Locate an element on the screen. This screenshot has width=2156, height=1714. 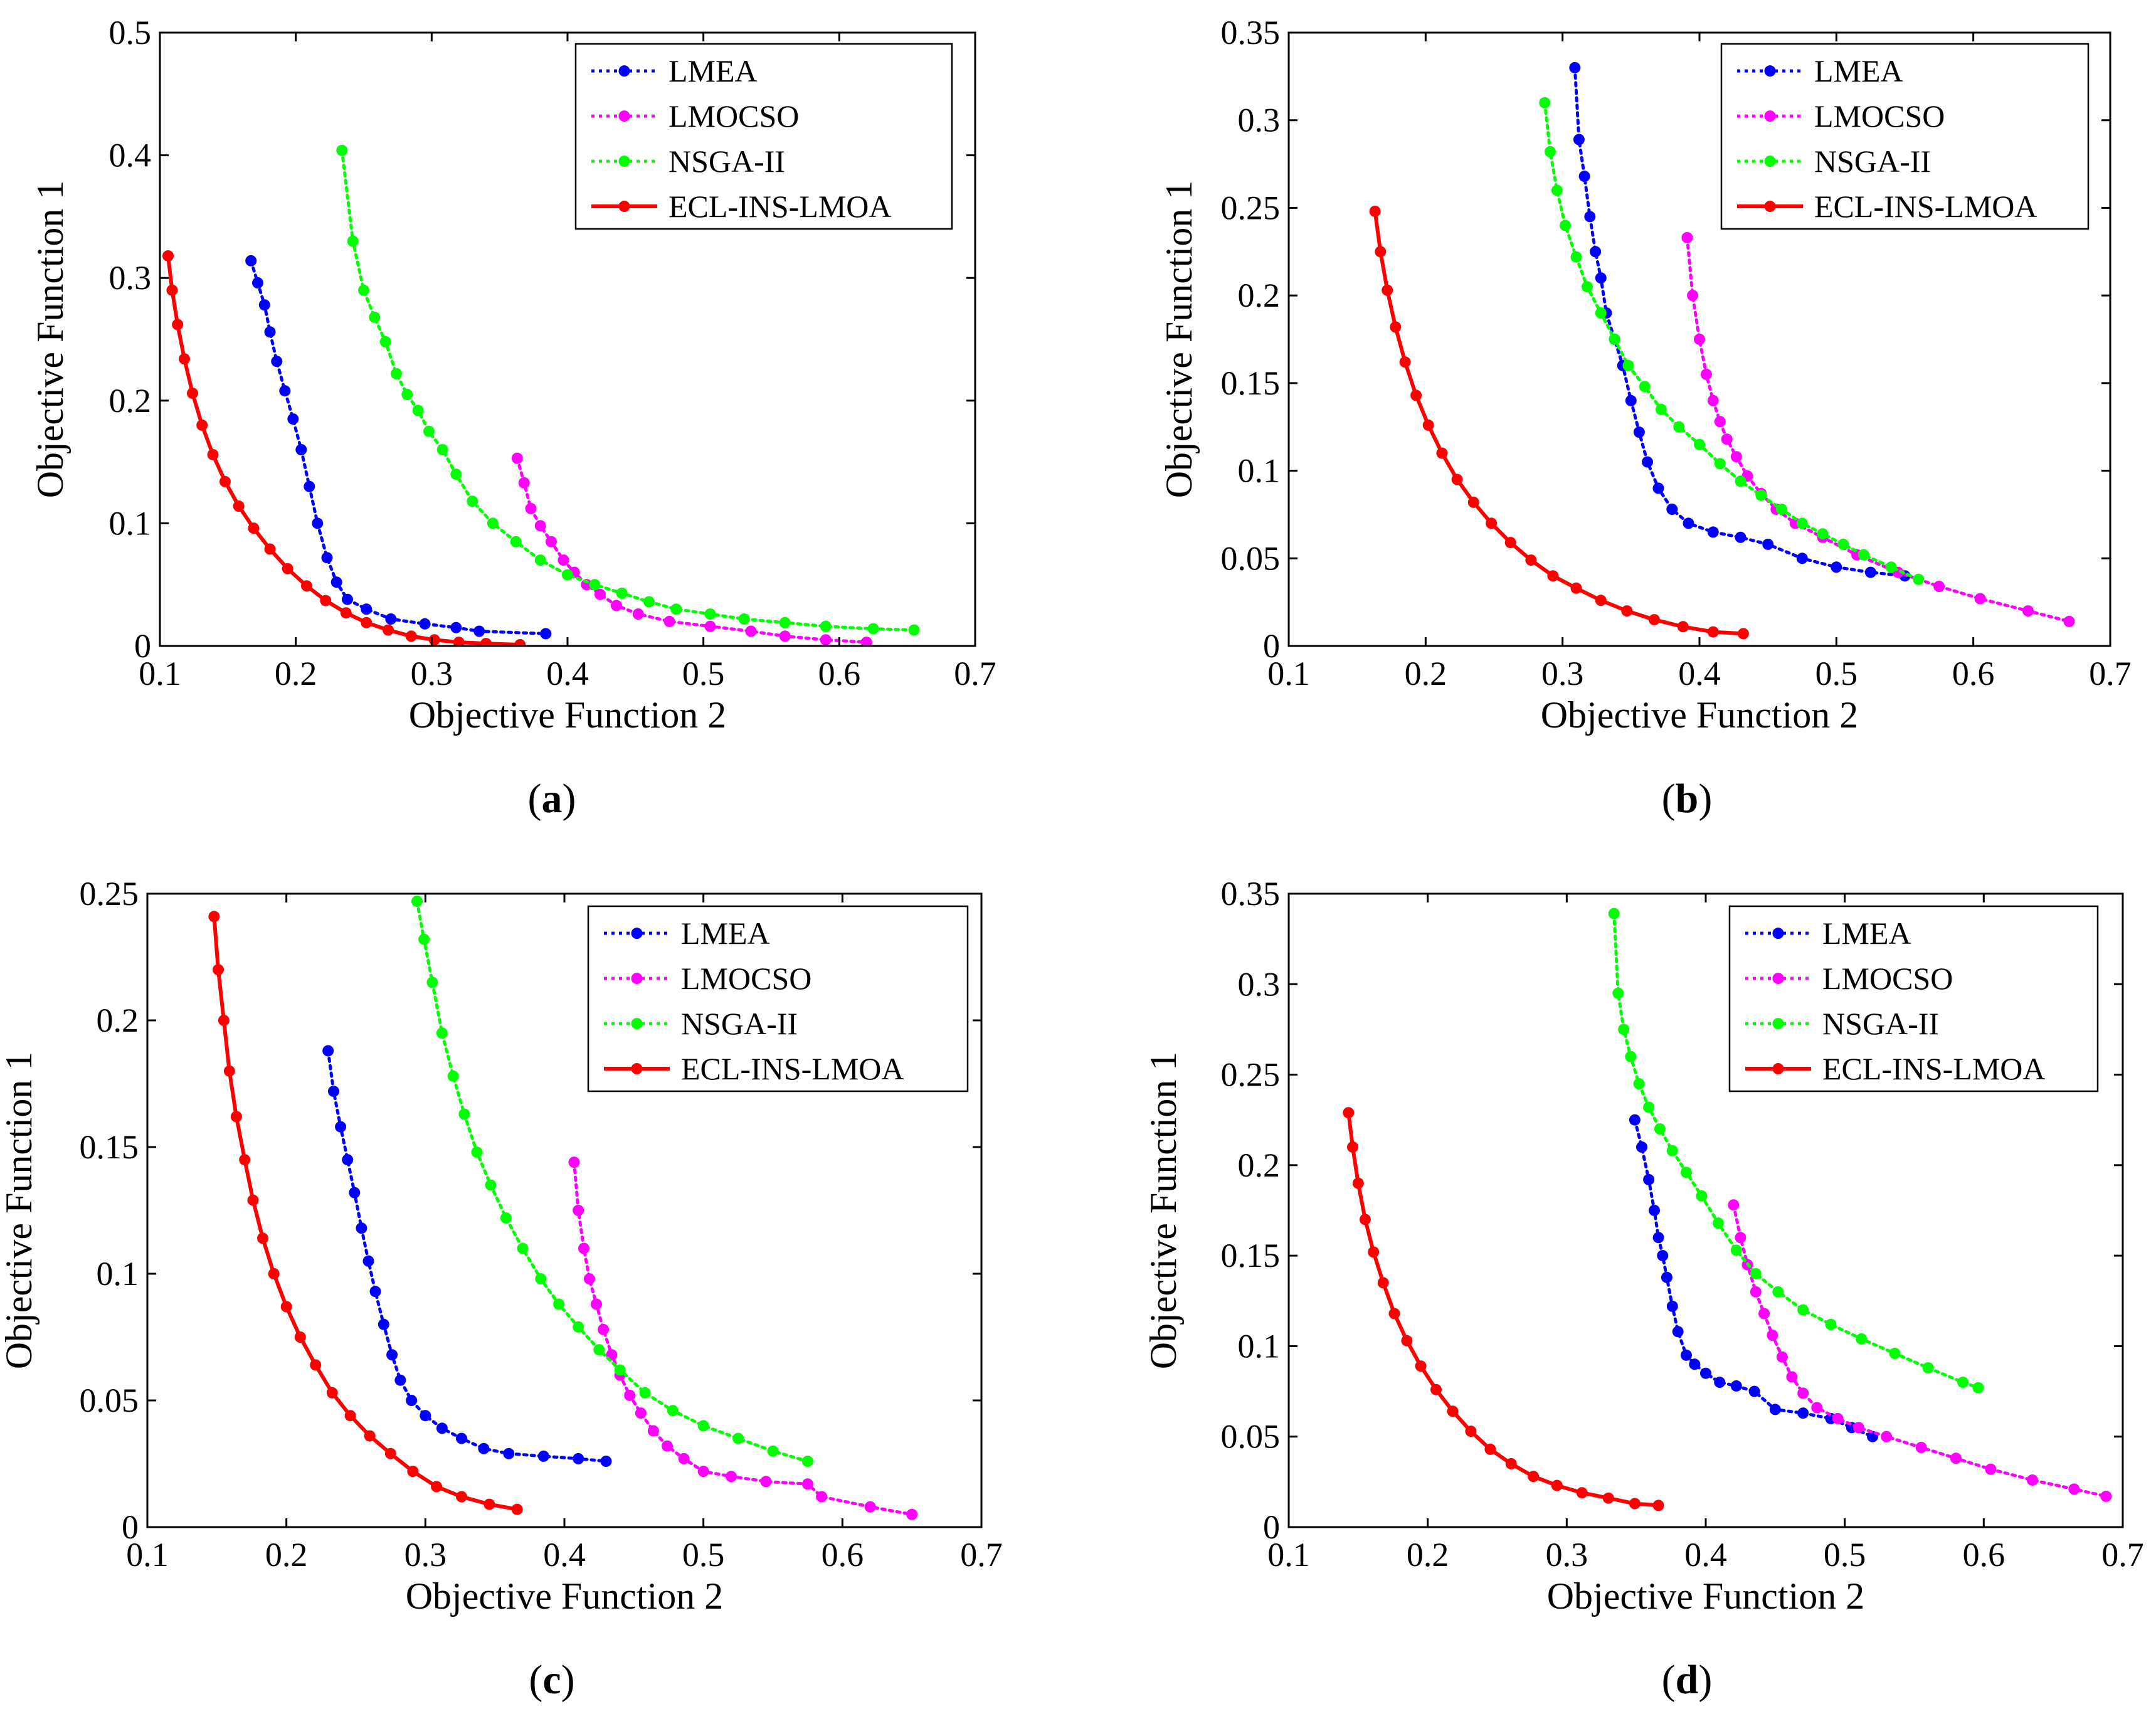
y-tick-label: 0.3 is located at coordinates (1259, 984).